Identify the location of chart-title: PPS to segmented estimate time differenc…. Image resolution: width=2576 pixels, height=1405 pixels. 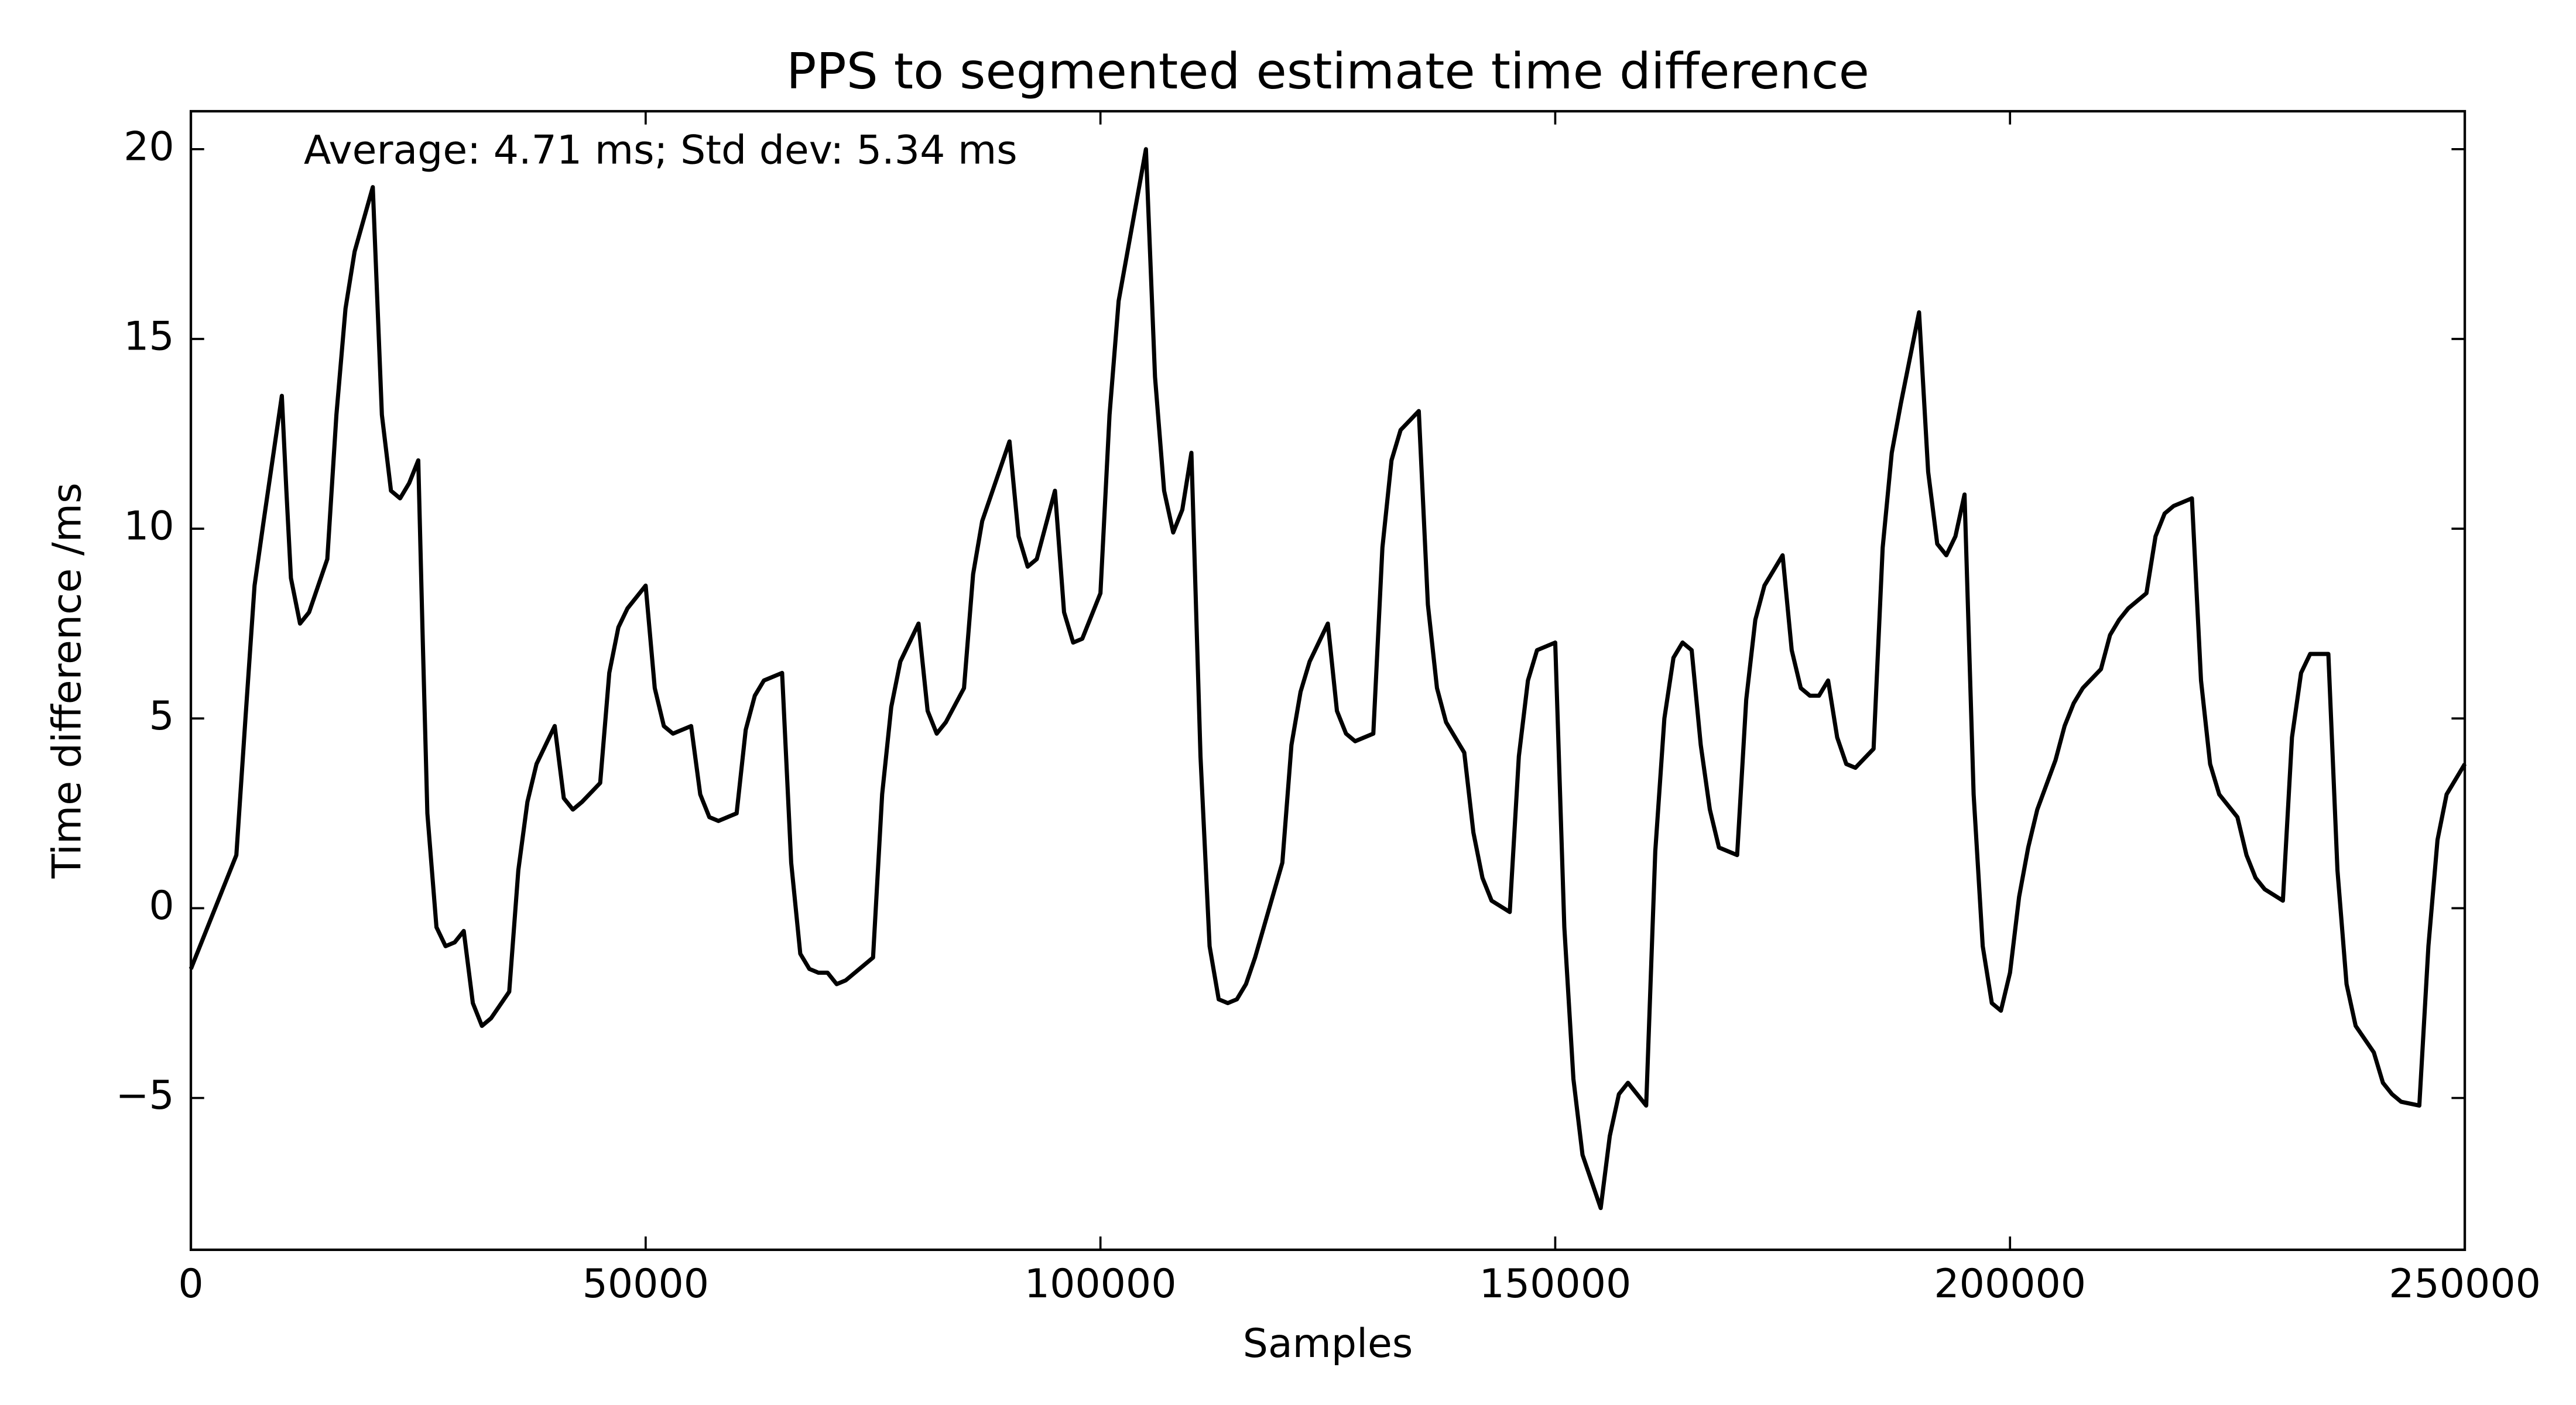
(1327, 72).